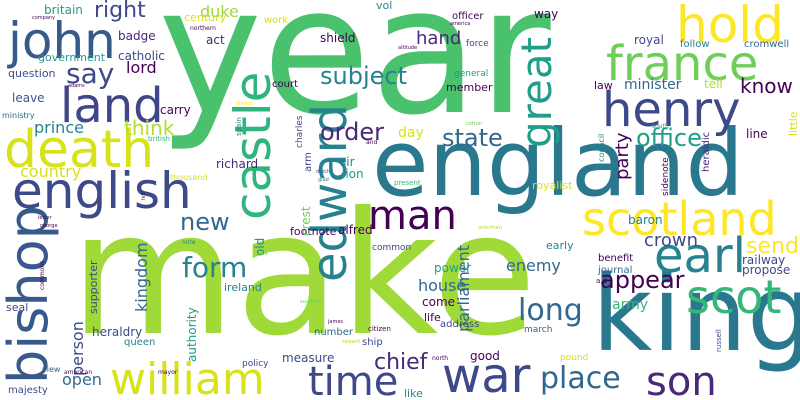 The height and width of the screenshot is (400, 800). What do you see at coordinates (603, 85) in the screenshot?
I see `word-law: law` at bounding box center [603, 85].